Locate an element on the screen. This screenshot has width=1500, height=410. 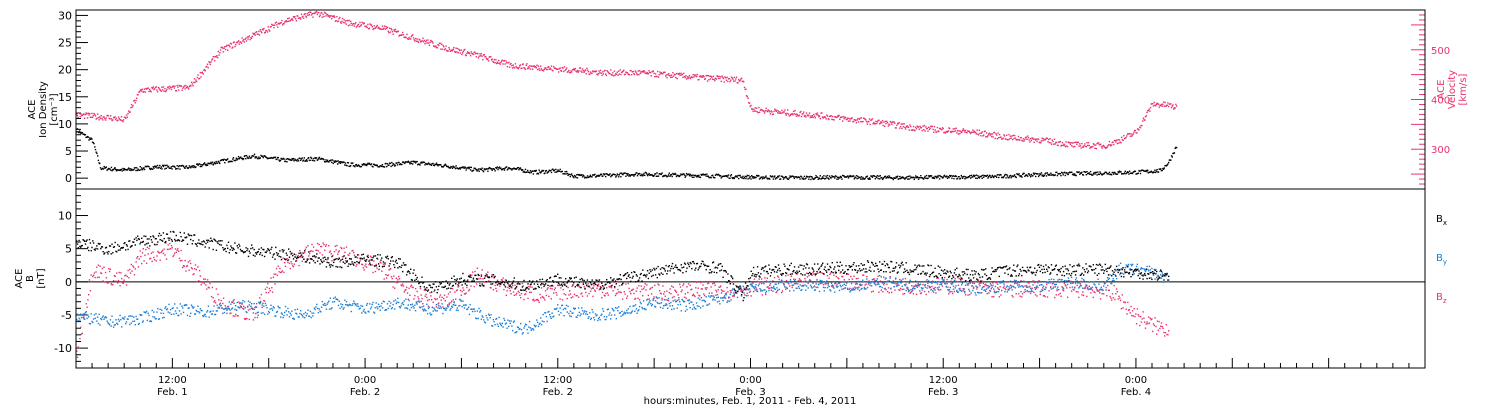
y-tick-label-left: 15 is located at coordinates (65, 97).